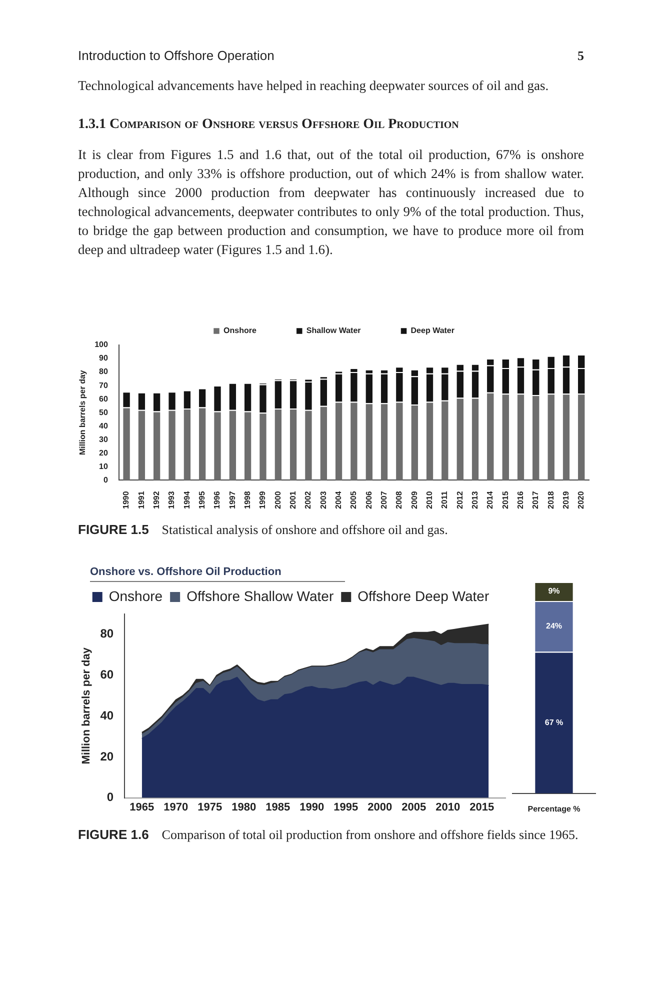 This screenshot has height=1000, width=662. What do you see at coordinates (142, 807) in the screenshot?
I see `x-tick-label: 1965` at bounding box center [142, 807].